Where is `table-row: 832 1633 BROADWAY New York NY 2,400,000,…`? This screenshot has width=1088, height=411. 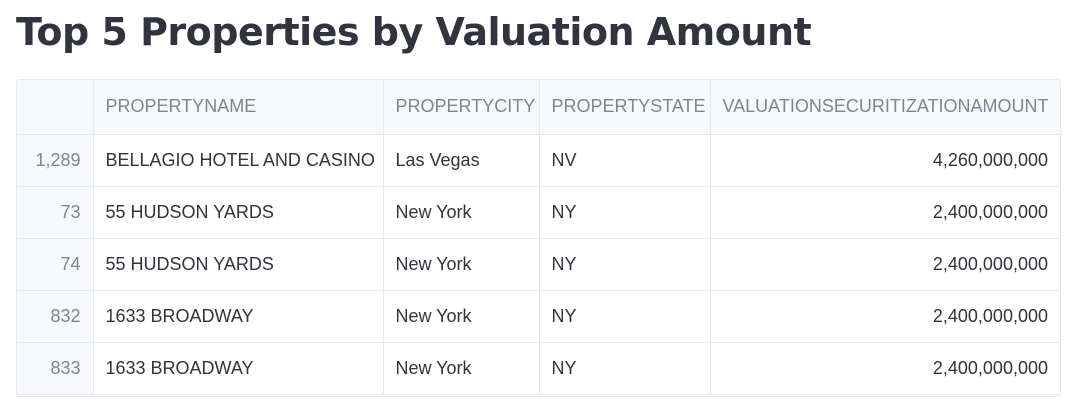
table-row: 832 1633 BROADWAY New York NY 2,400,000,… is located at coordinates (538, 316).